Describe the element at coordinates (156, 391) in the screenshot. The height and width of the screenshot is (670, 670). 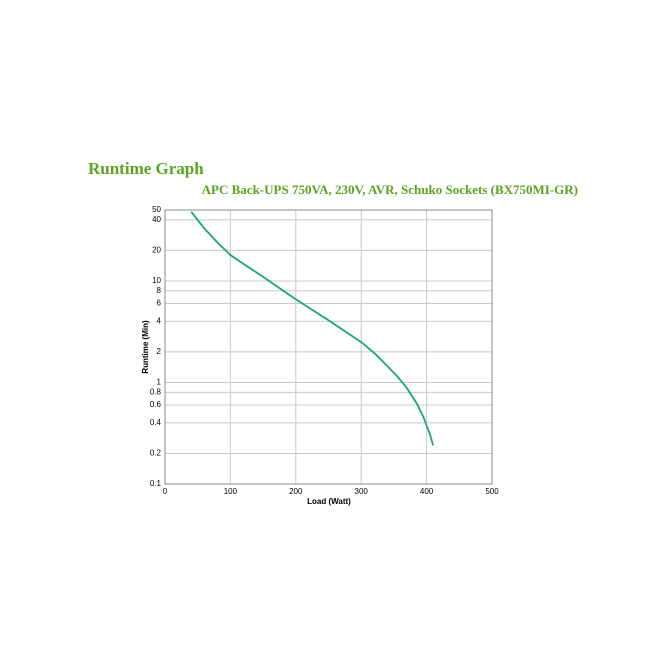
I see `y-tick-label: 0.8` at that location.